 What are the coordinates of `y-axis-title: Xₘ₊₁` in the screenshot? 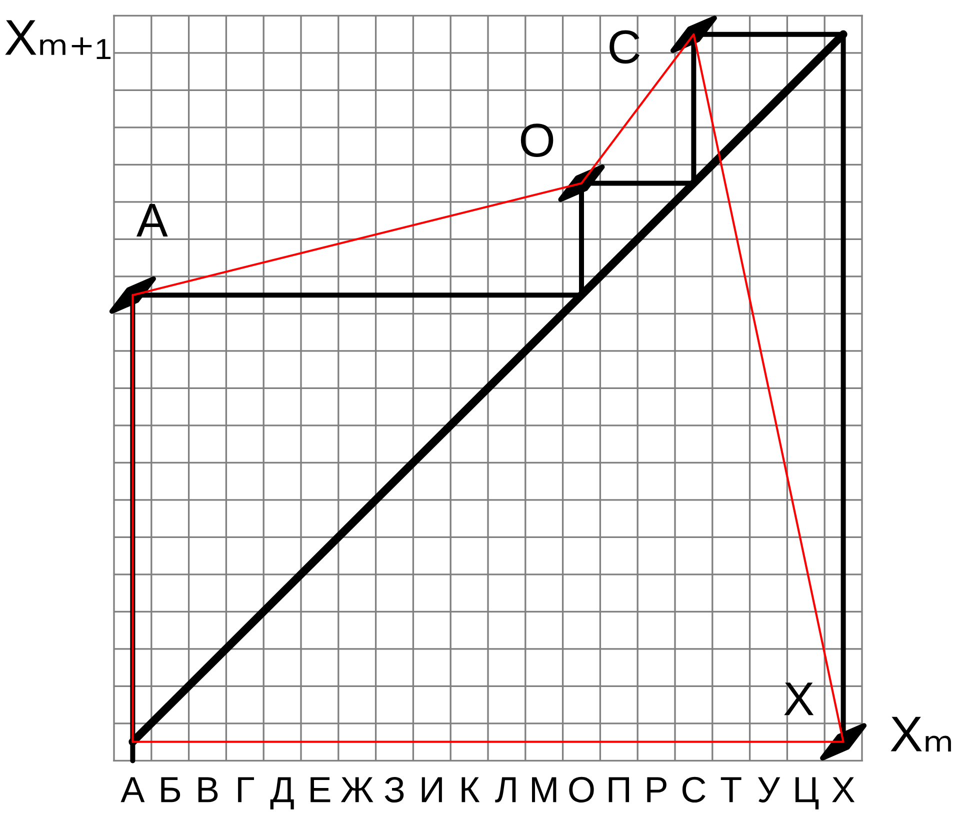 It's located at (57, 39).